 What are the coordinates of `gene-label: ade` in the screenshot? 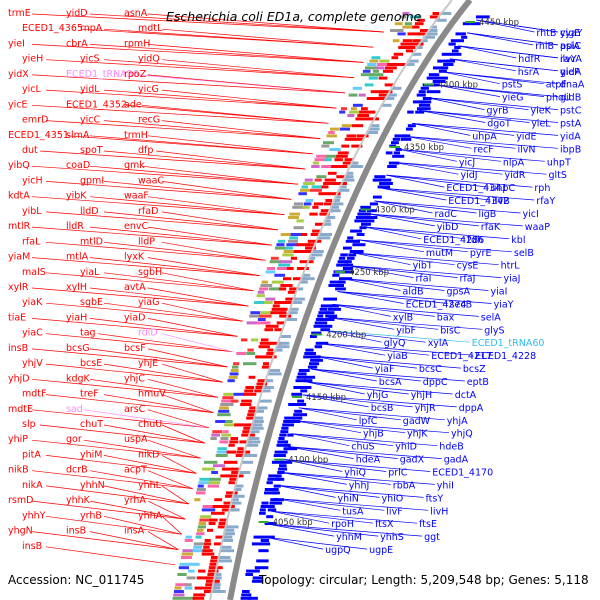 It's located at (133, 104).